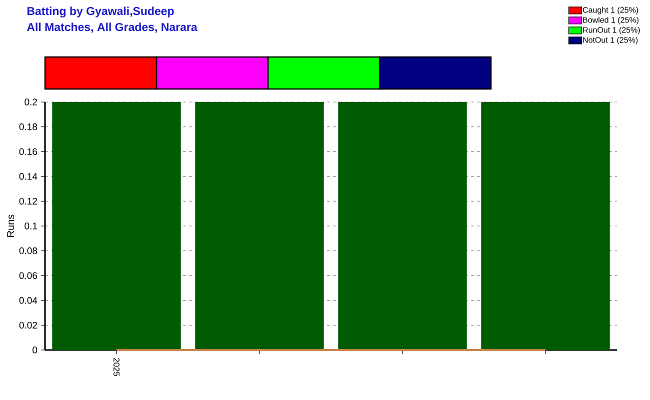 The width and height of the screenshot is (650, 400). I want to click on chart-title: Batting by Gyawali,Sudeep, so click(100, 12).